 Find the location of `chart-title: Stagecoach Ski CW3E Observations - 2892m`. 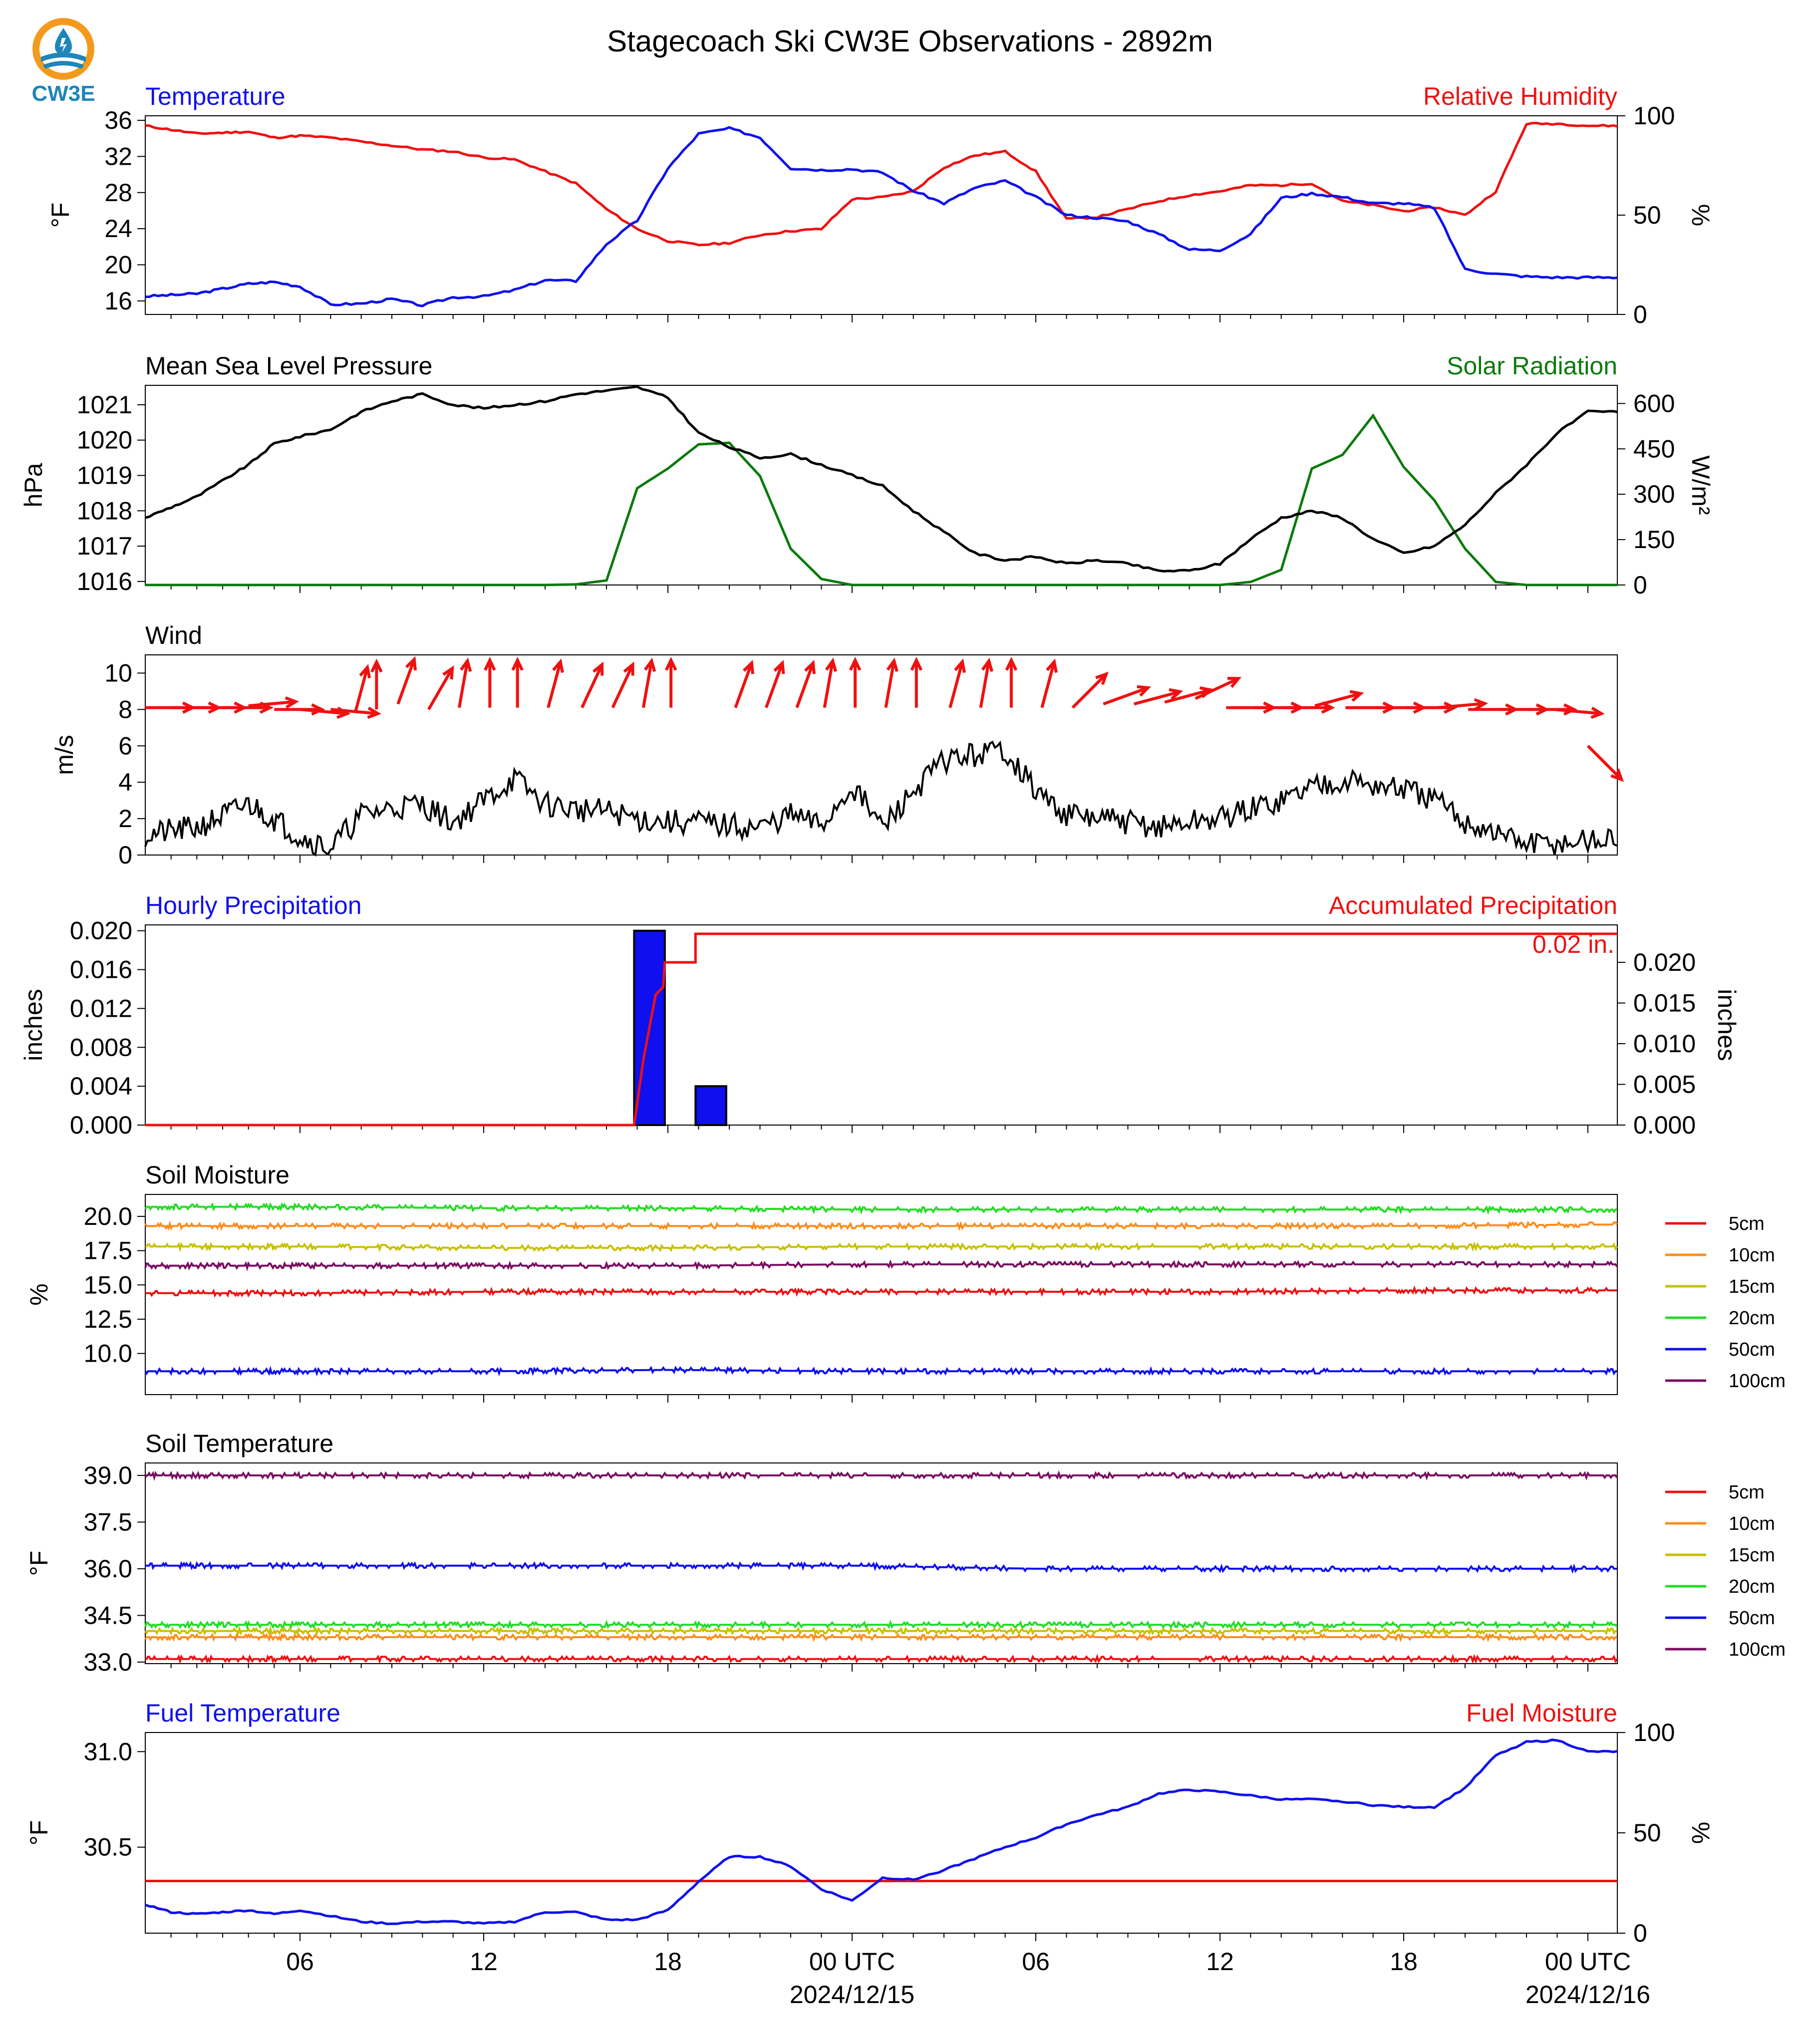

chart-title: Stagecoach Ski CW3E Observations - 2892m is located at coordinates (910, 41).